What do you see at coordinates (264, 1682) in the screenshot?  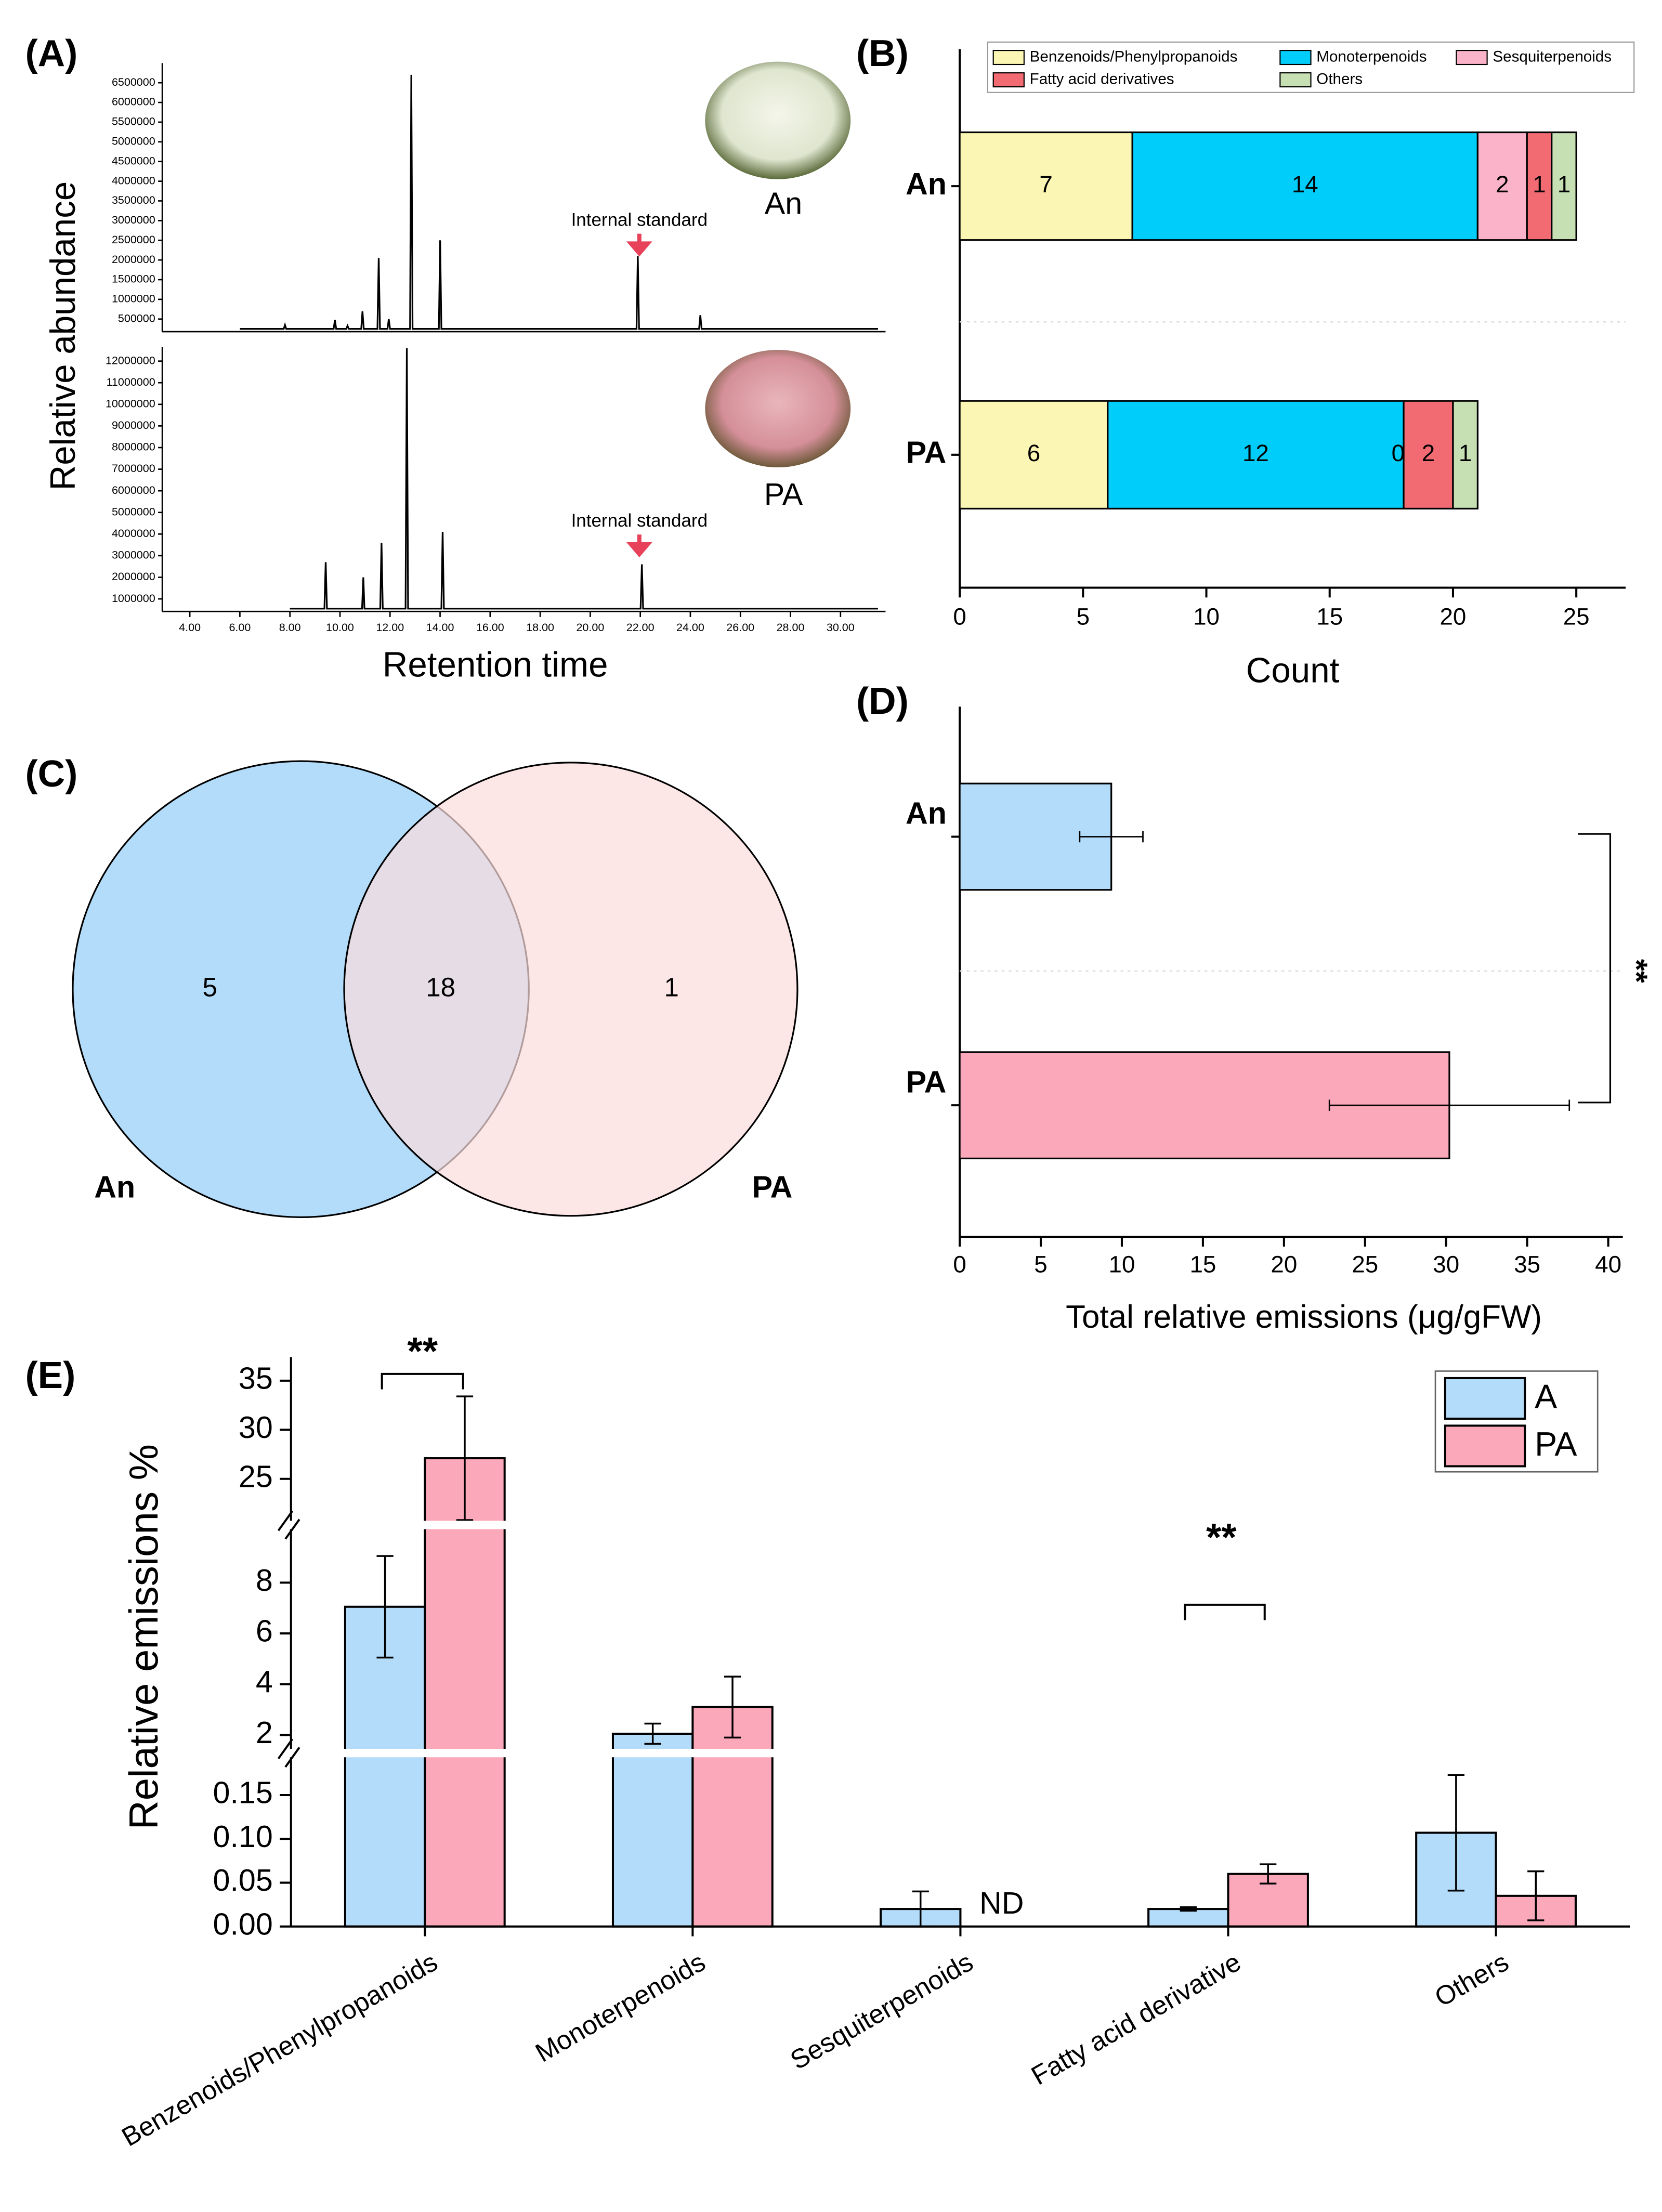 I see `y-tick-label: 4` at bounding box center [264, 1682].